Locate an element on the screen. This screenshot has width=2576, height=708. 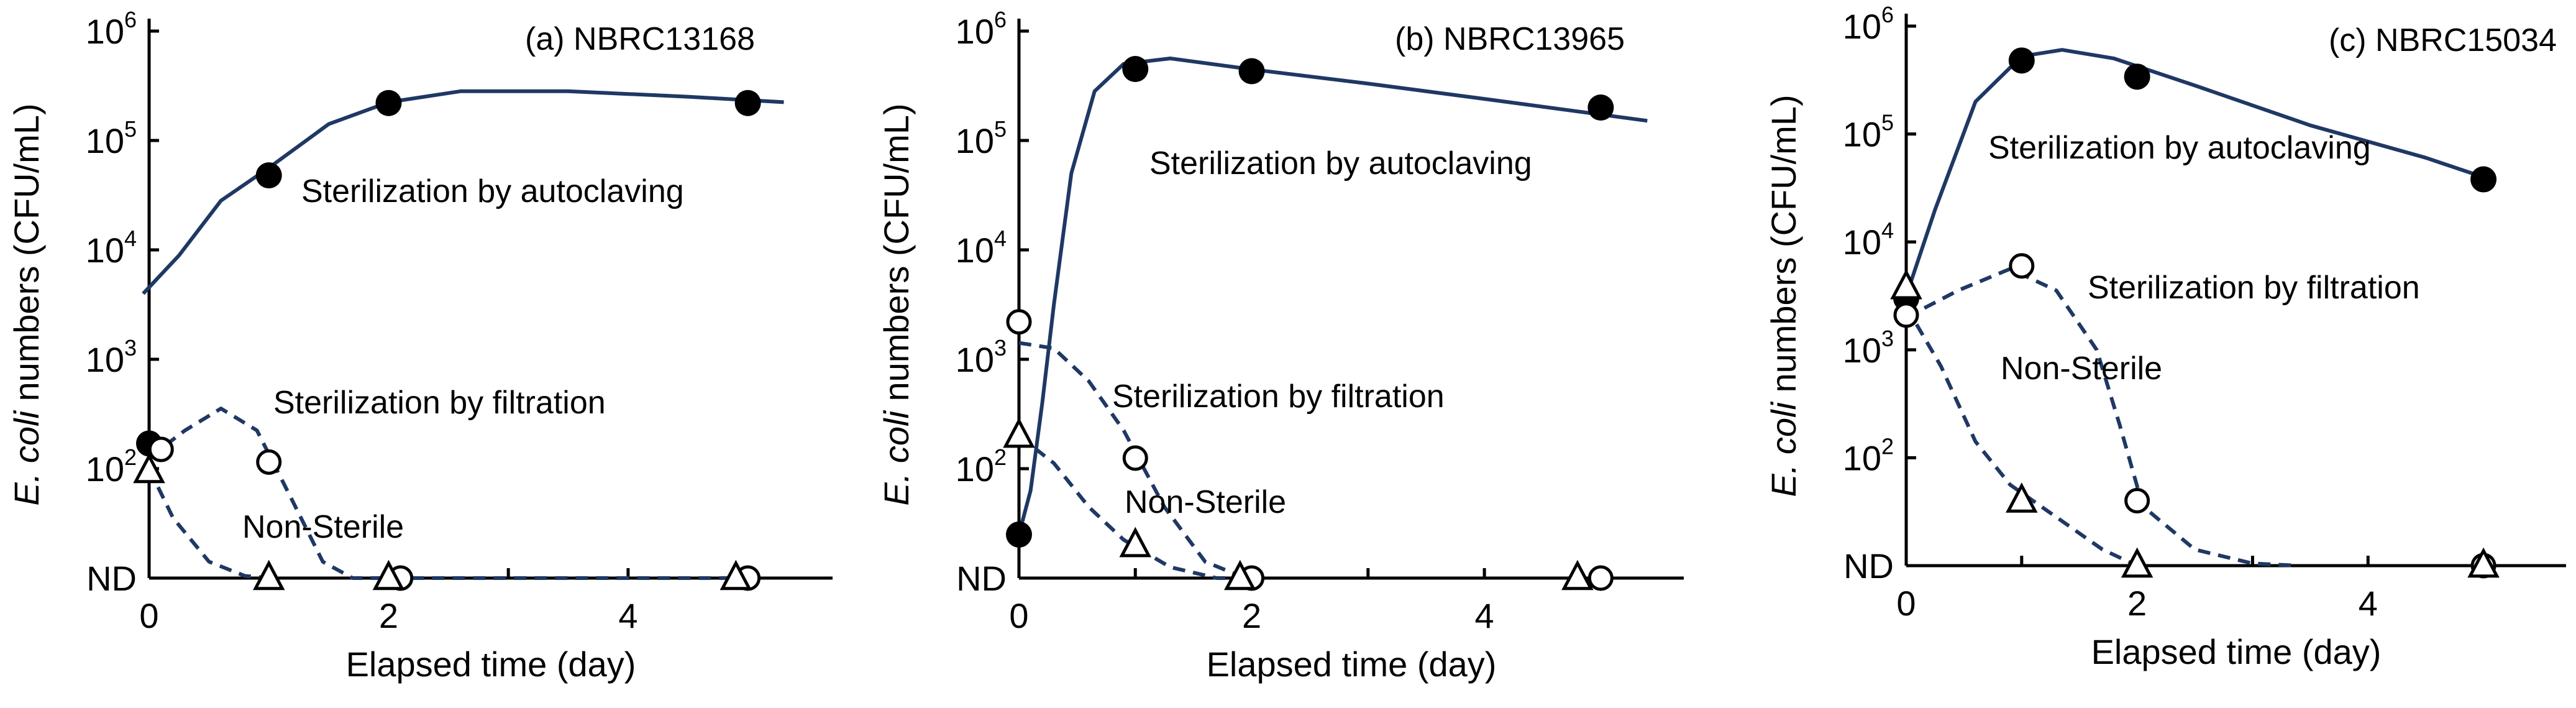
panel-title: (b) NBRC13965 is located at coordinates (1510, 39).